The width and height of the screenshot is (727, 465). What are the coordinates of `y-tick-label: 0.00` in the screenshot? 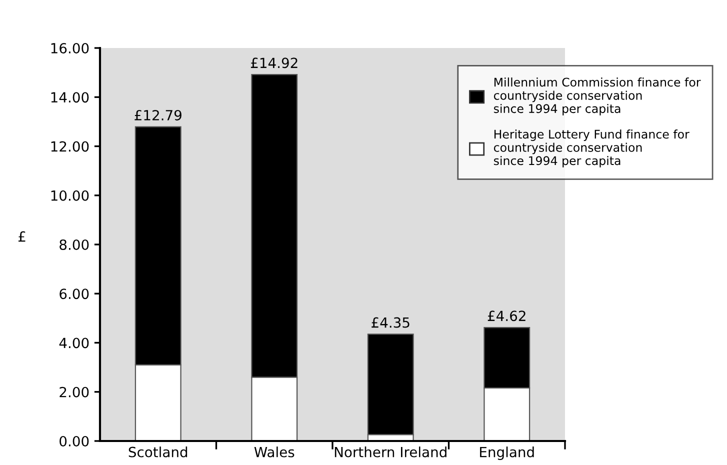 It's located at (74, 441).